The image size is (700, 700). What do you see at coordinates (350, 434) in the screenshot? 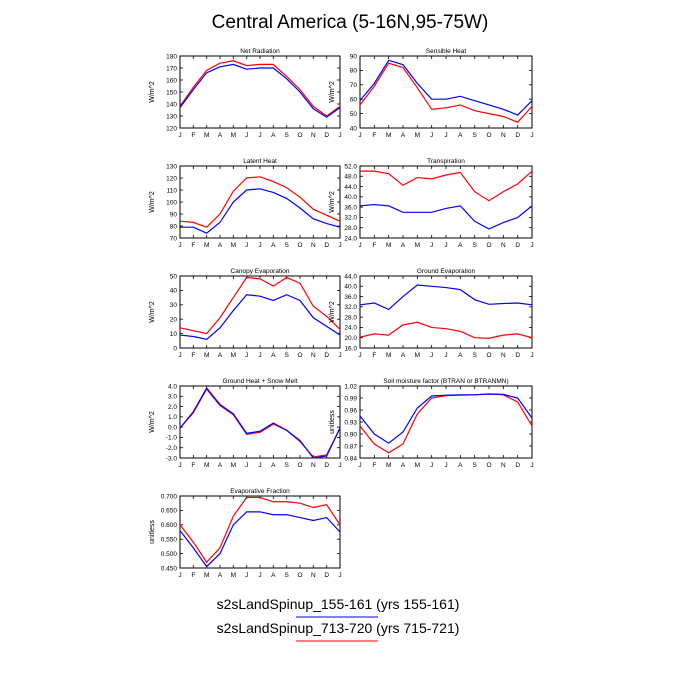
I see `y-tick-label: 0.90` at bounding box center [350, 434].